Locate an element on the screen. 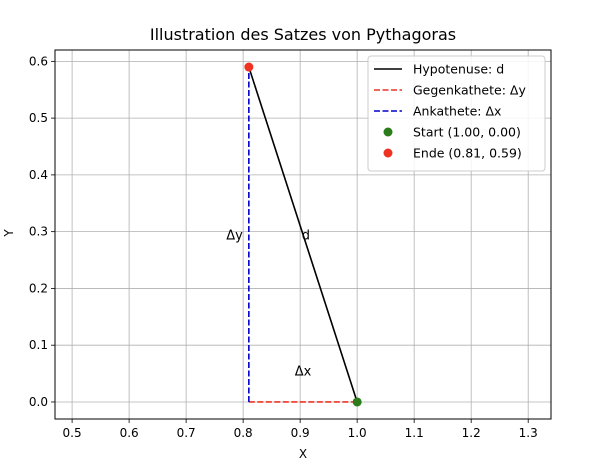  x-tick-label: 1.2 is located at coordinates (471, 433).